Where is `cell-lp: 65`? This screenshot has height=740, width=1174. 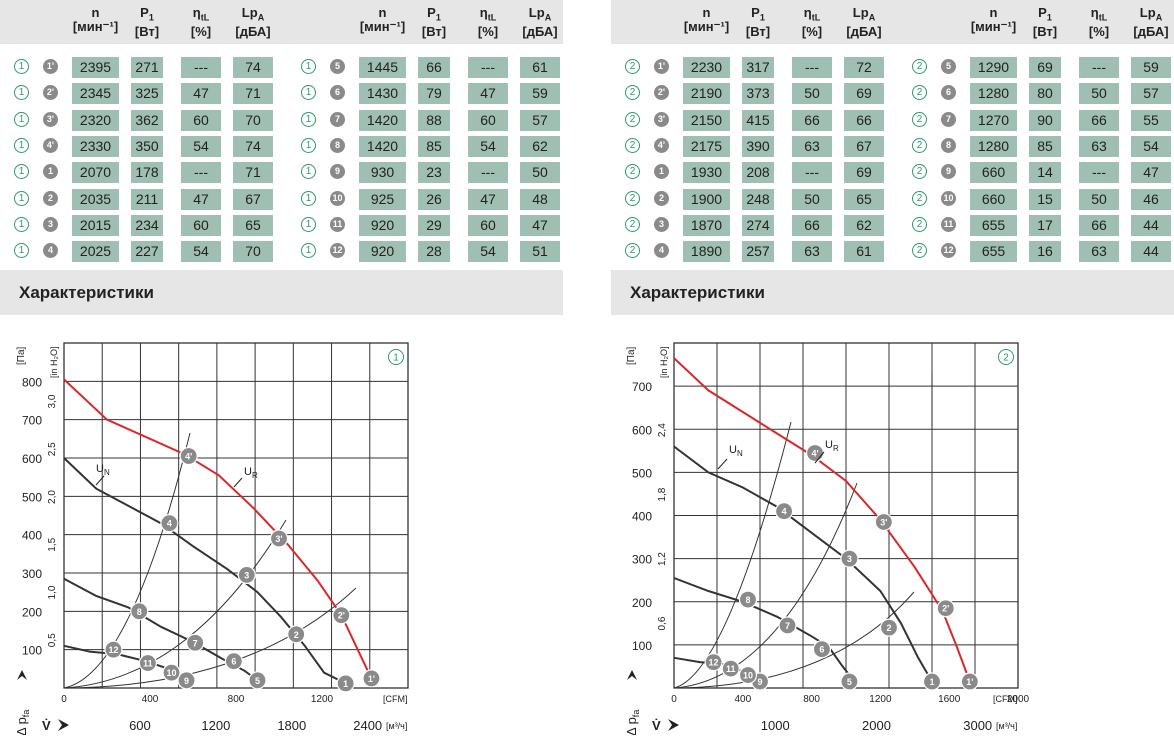
cell-lp: 65 is located at coordinates (253, 225).